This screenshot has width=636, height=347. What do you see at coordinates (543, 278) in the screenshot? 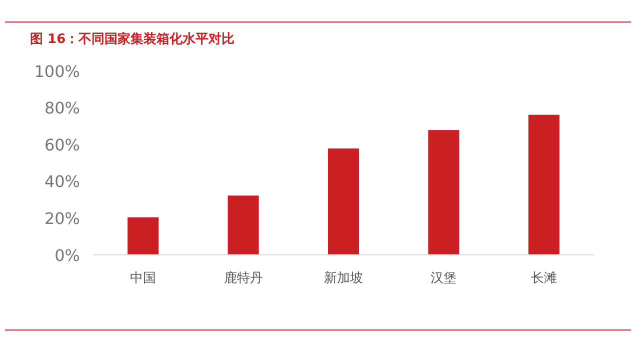
I see `x-tick-label: 长滩` at bounding box center [543, 278].